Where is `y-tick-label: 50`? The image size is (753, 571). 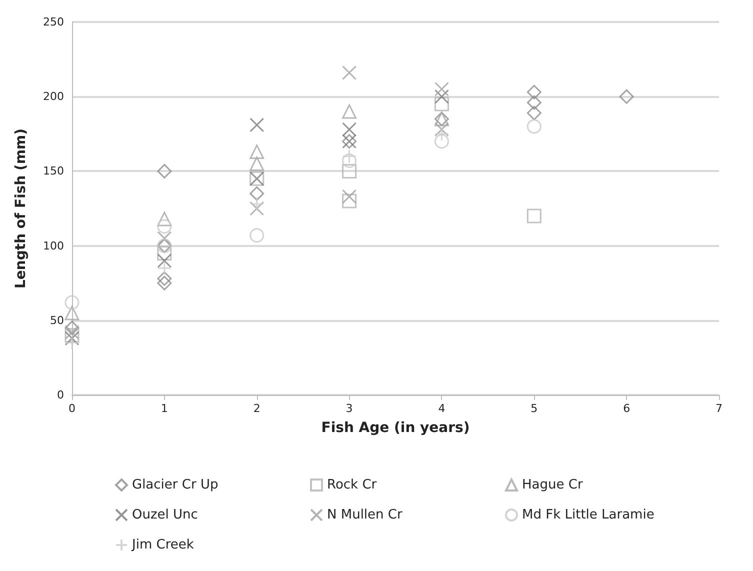
y-tick-label: 50 is located at coordinates (57, 320).